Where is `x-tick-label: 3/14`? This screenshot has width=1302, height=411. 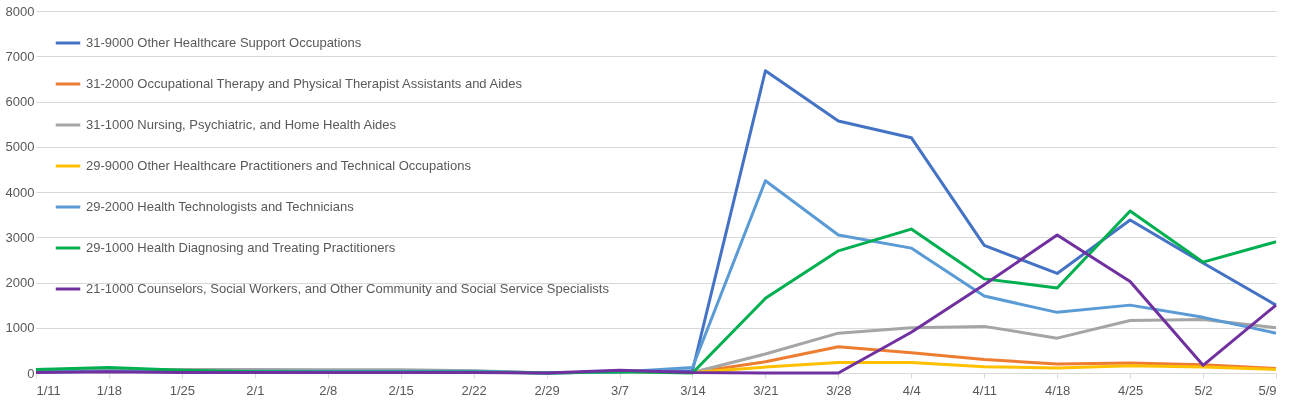 x-tick-label: 3/14 is located at coordinates (693, 390).